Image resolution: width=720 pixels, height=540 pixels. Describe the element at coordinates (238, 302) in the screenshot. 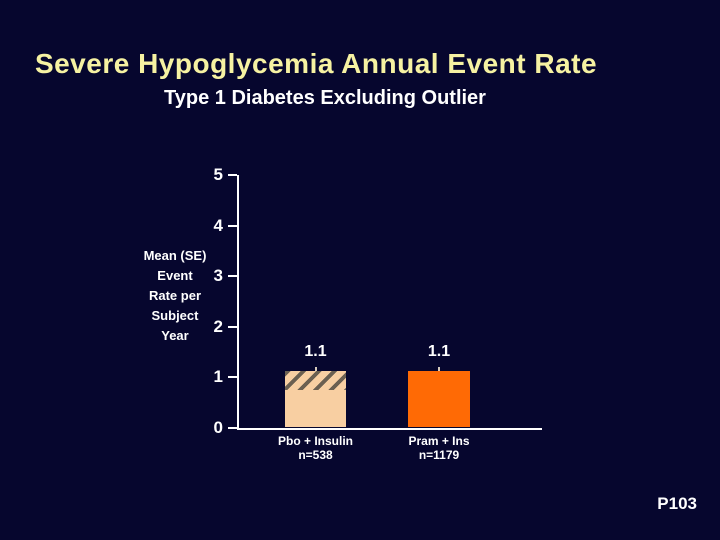

I see `y-axis-line` at that location.